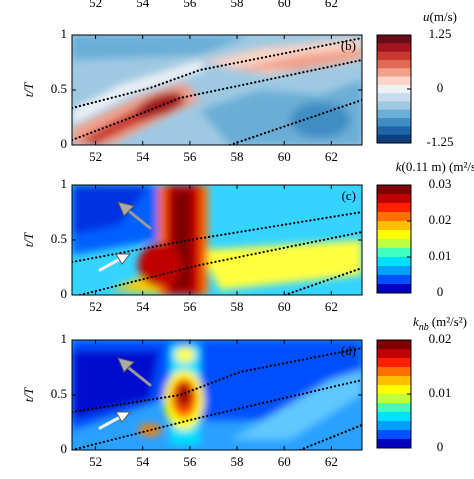 The width and height of the screenshot is (474, 479). I want to click on field-b, so click(217, 90).